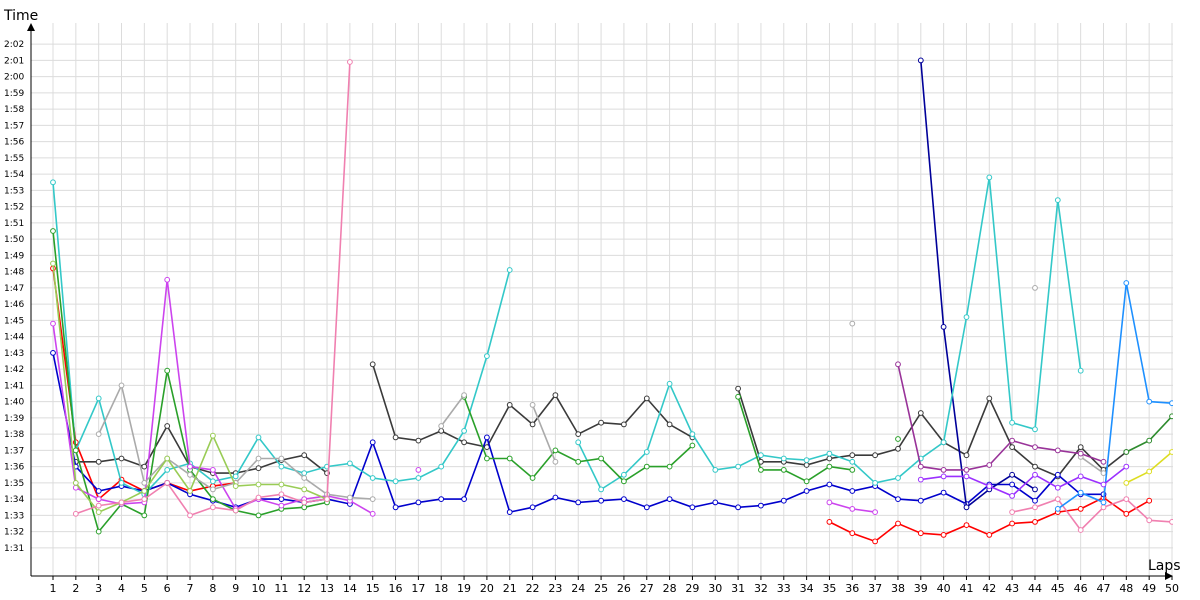 The height and width of the screenshot is (600, 1200). What do you see at coordinates (670, 588) in the screenshot?
I see `x-tick-label: 28` at bounding box center [670, 588].